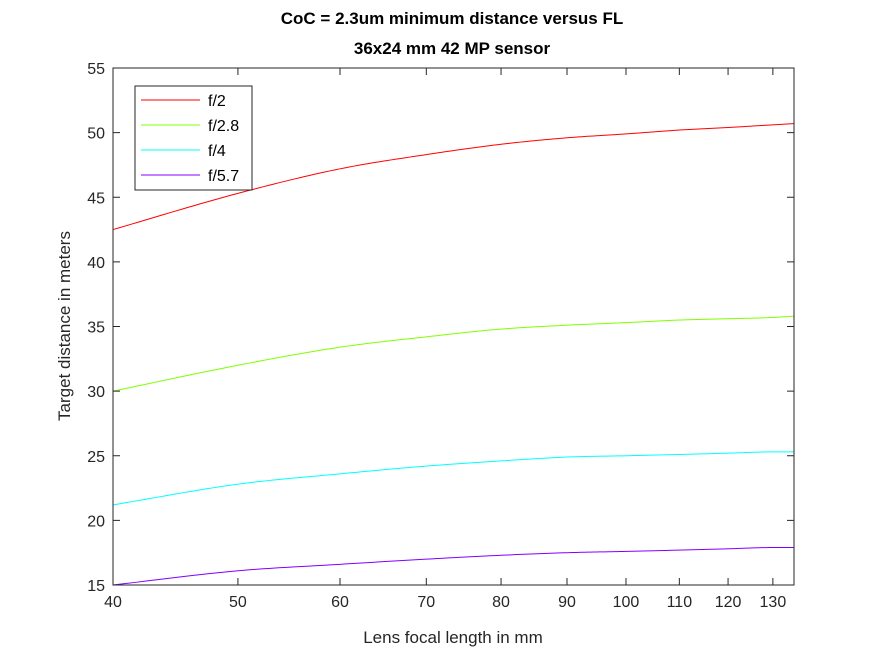 This screenshot has height=656, width=875. I want to click on y-tick-label: 20, so click(96, 521).